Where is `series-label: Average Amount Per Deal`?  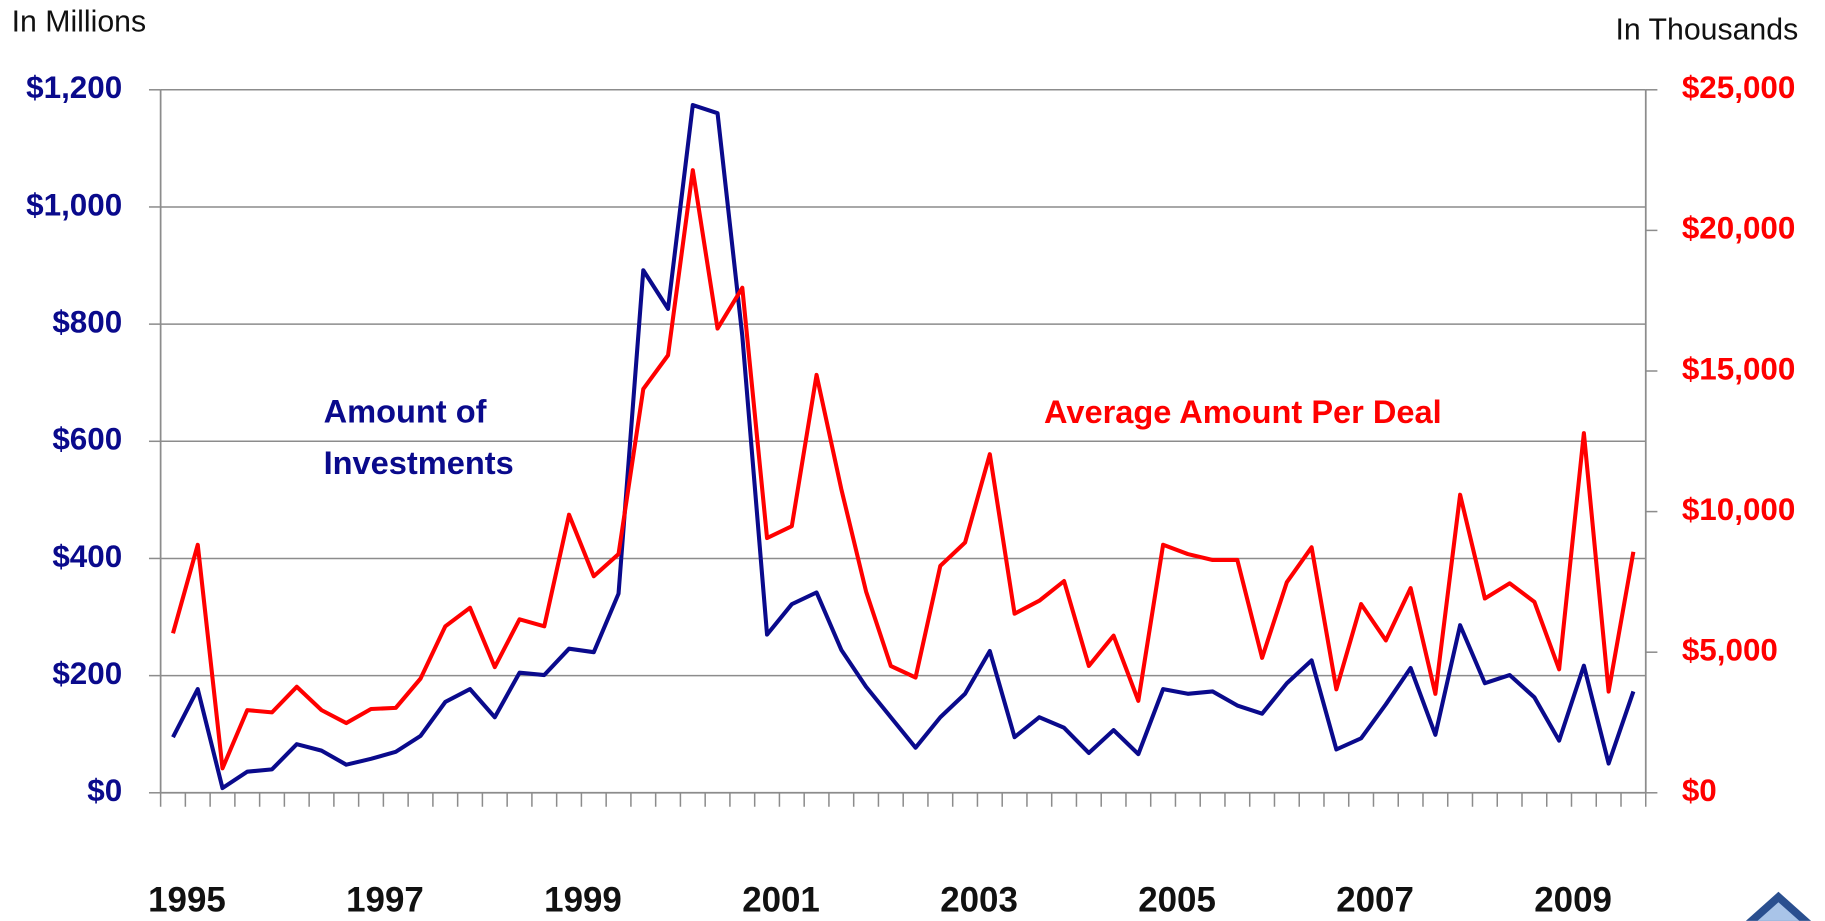 series-label: Average Amount Per Deal is located at coordinates (1243, 412).